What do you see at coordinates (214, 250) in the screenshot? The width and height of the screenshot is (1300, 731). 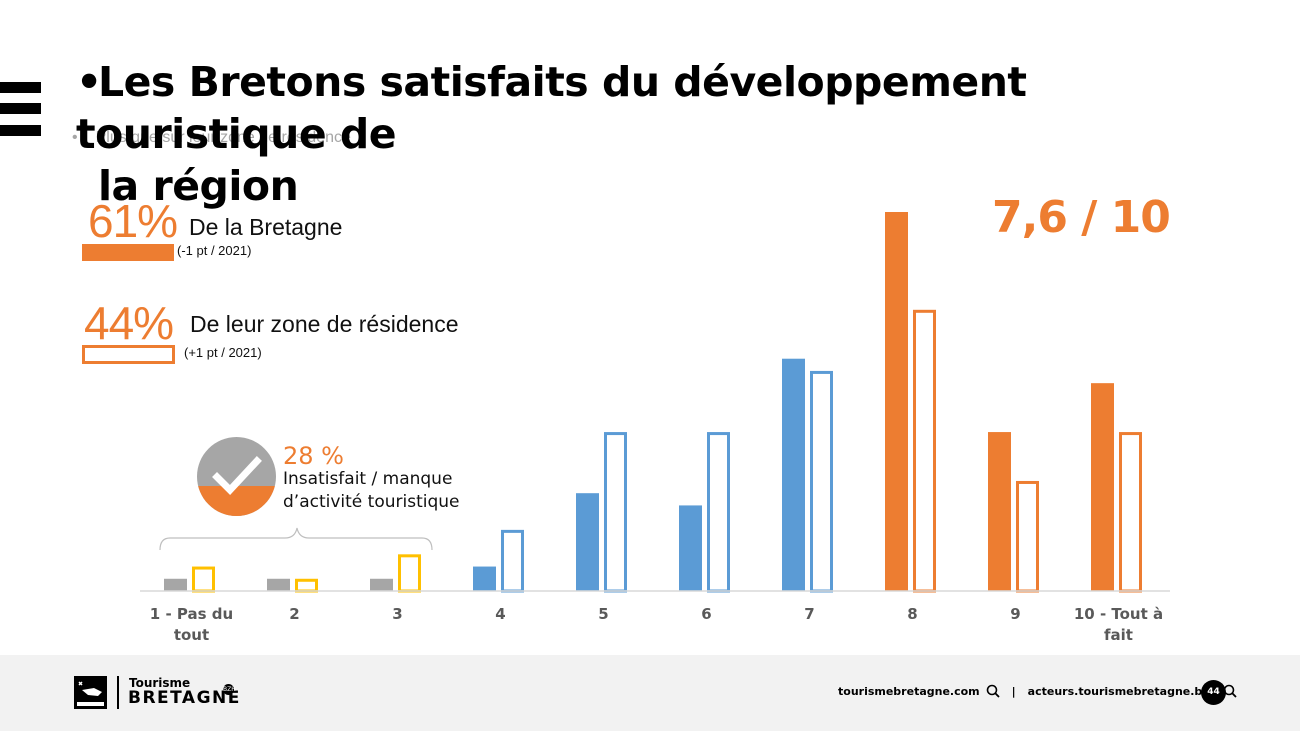 I see `stat-delta: (-1 pt / 2021)` at bounding box center [214, 250].